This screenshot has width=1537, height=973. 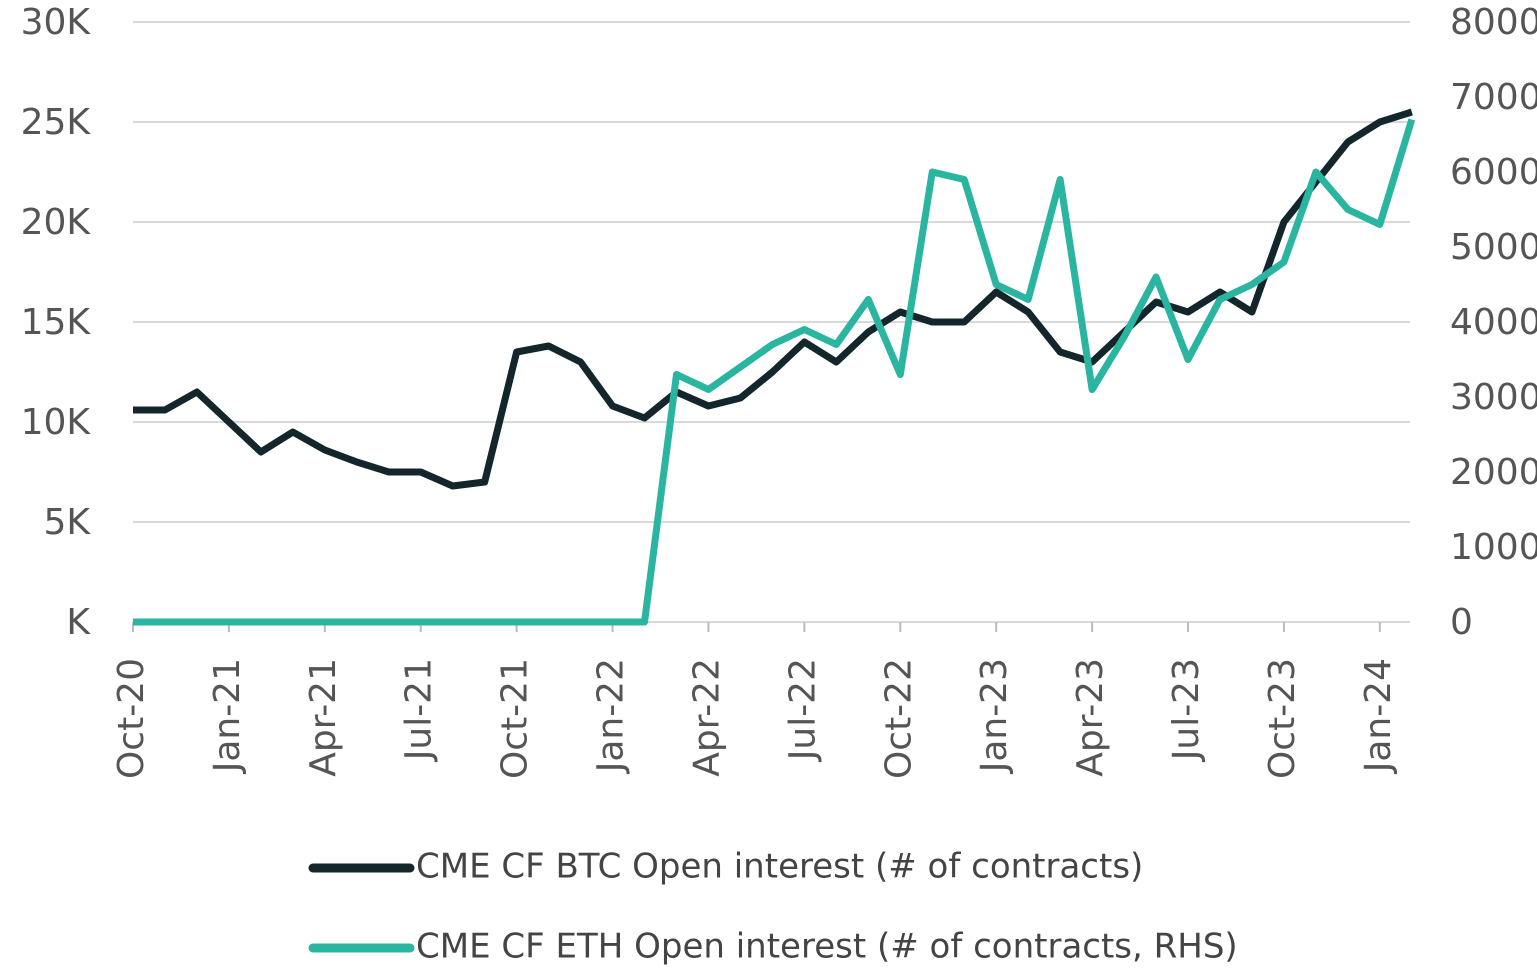 I want to click on x-tick-label: Jan-21, so click(x=227, y=716).